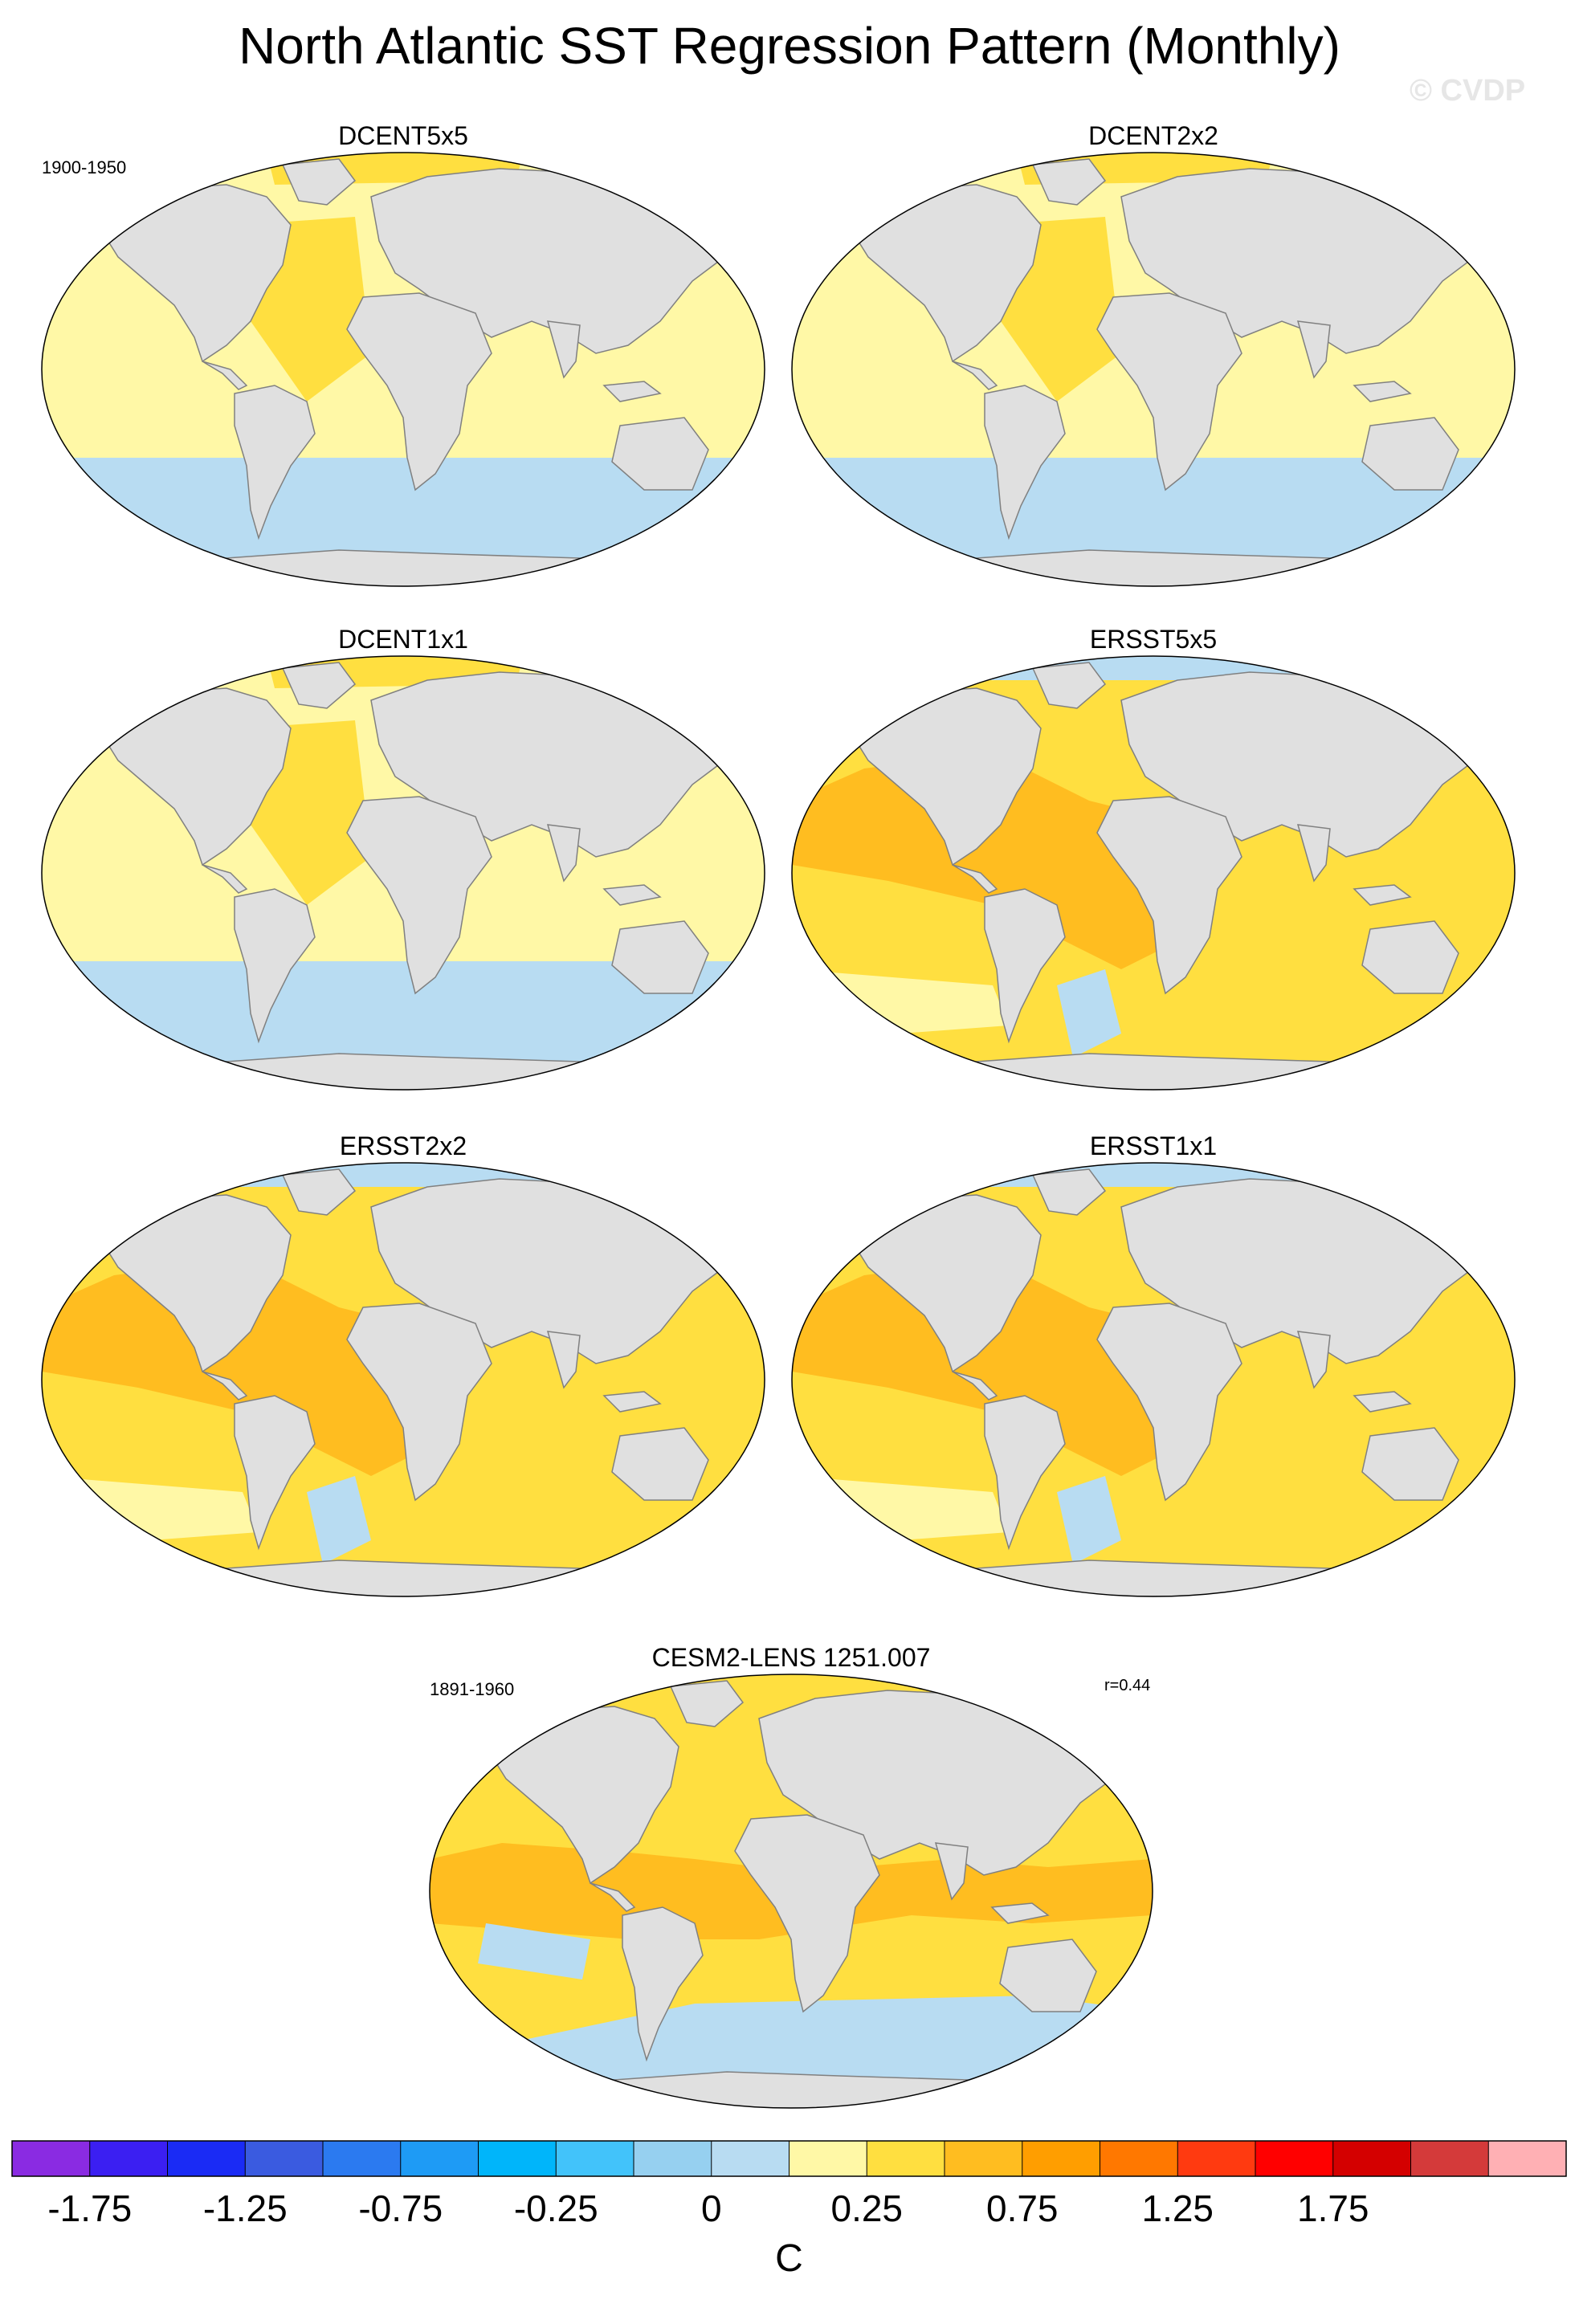 The width and height of the screenshot is (1579, 2324). Describe the element at coordinates (400, 2208) in the screenshot. I see `colorbar-tick-label: -0.75` at that location.